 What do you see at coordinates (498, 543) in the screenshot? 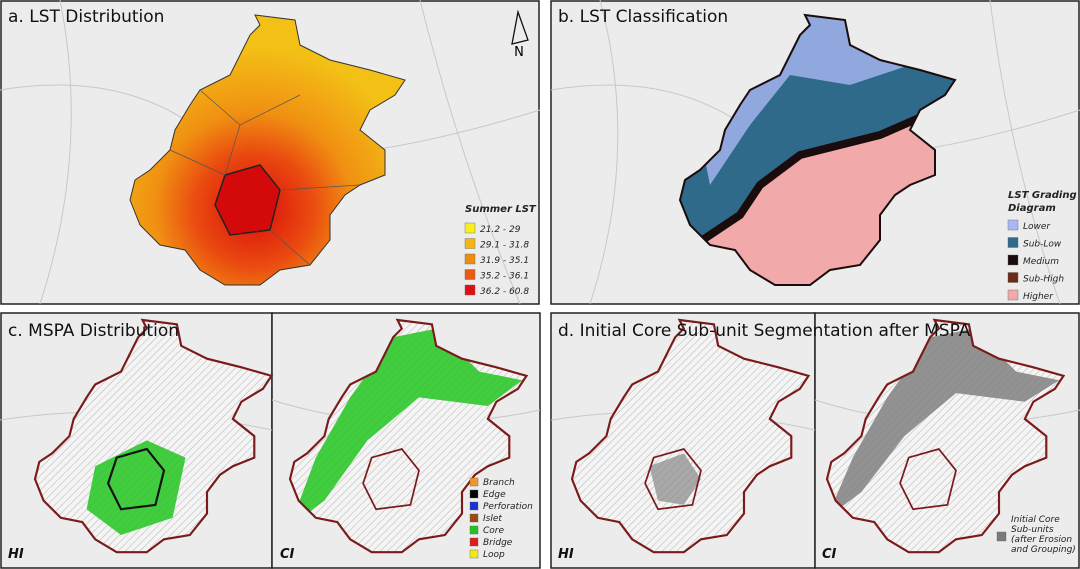
I see `legend-label: Bridge` at bounding box center [498, 543].